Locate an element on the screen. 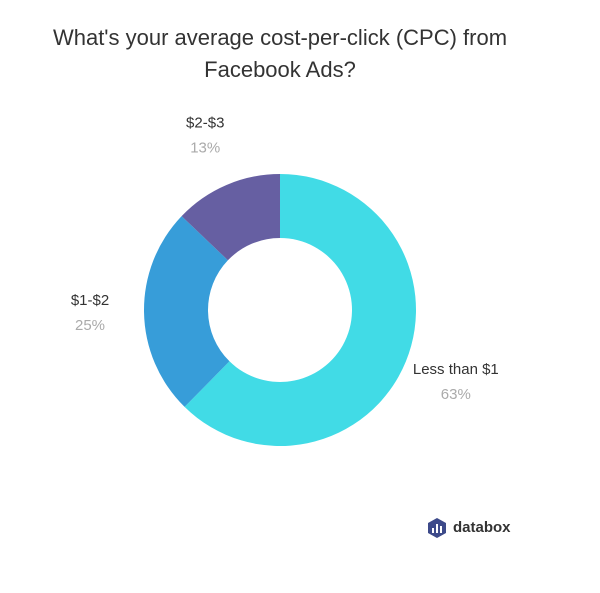  brand-logo: databox is located at coordinates (469, 528).